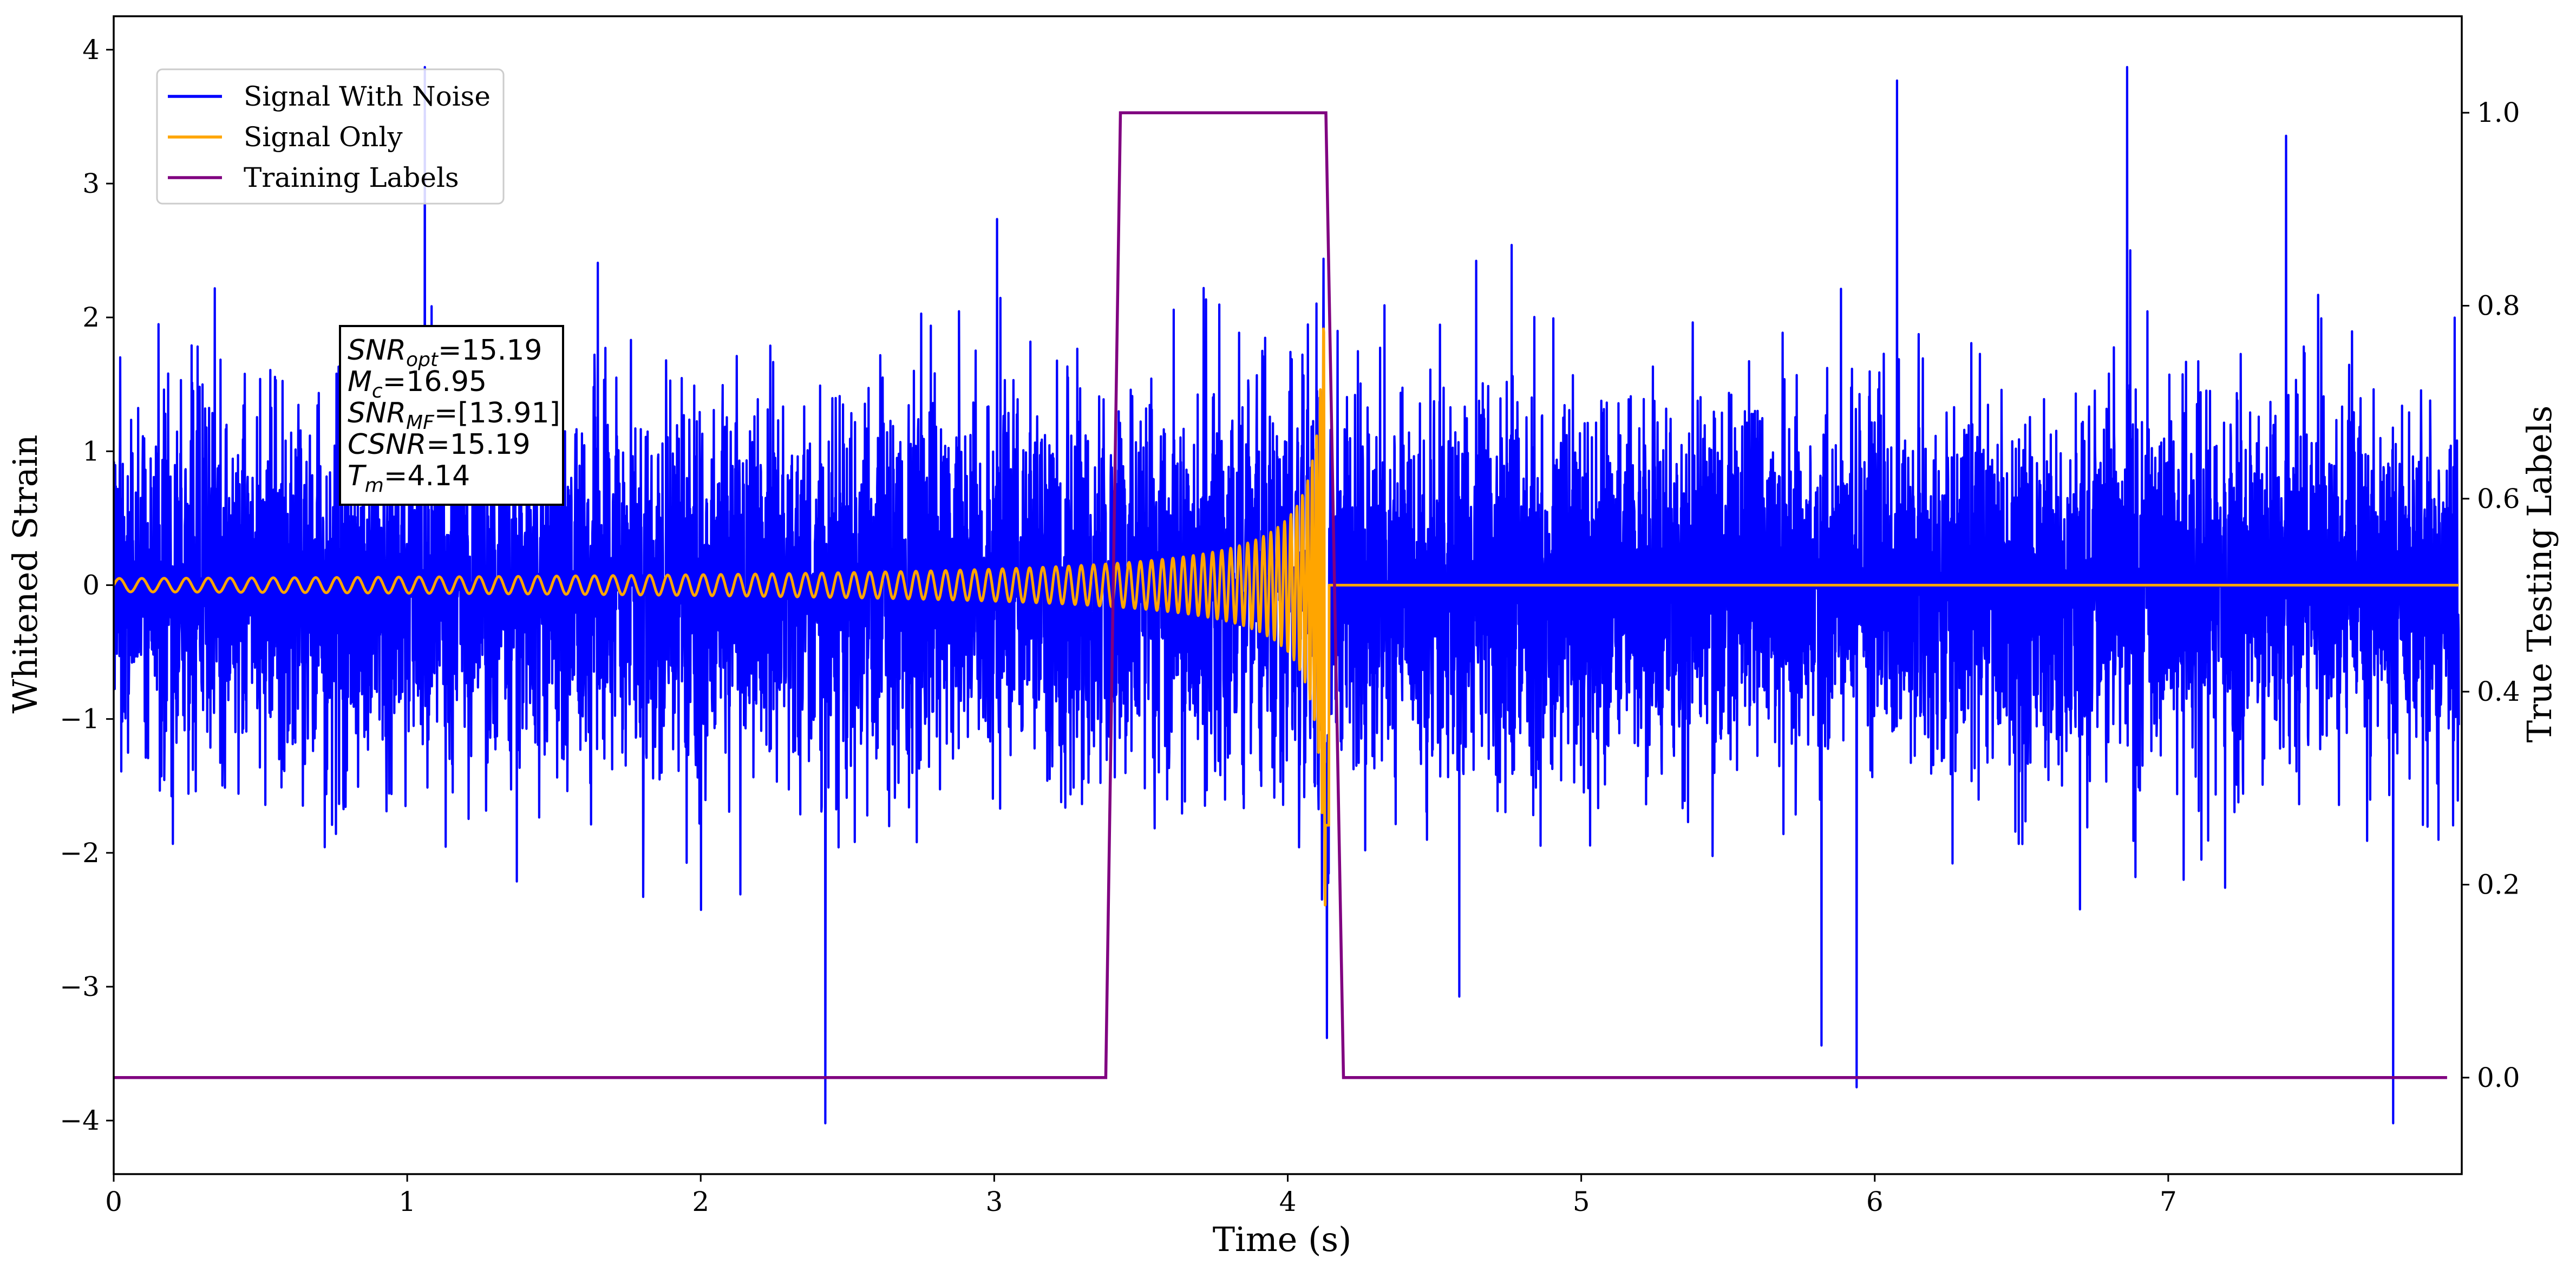  I want to click on annotation-line: CSNR=15.19, so click(439, 444).